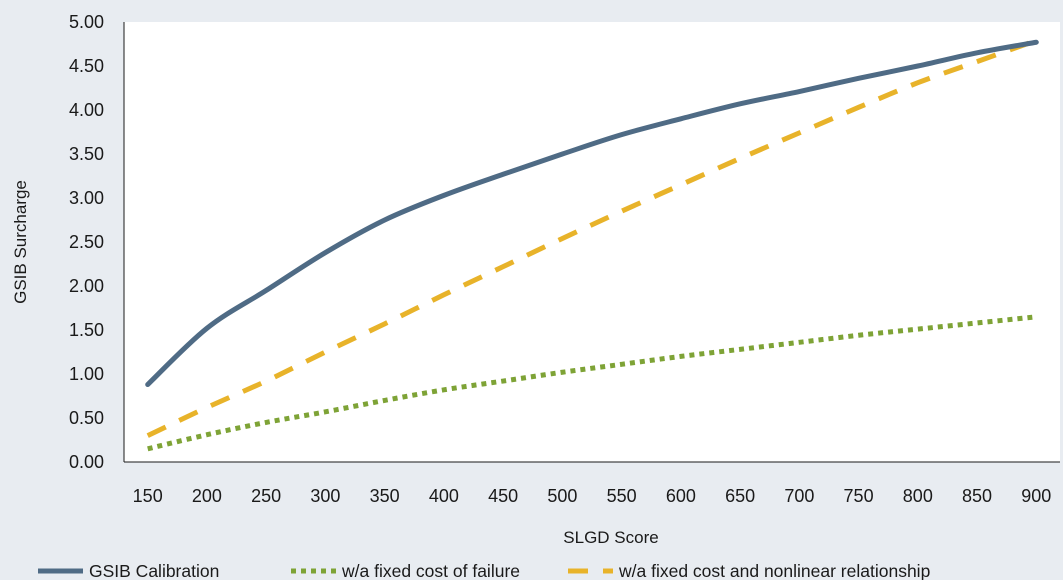  I want to click on y-axis-title: GSIB Surcharge, so click(20, 242).